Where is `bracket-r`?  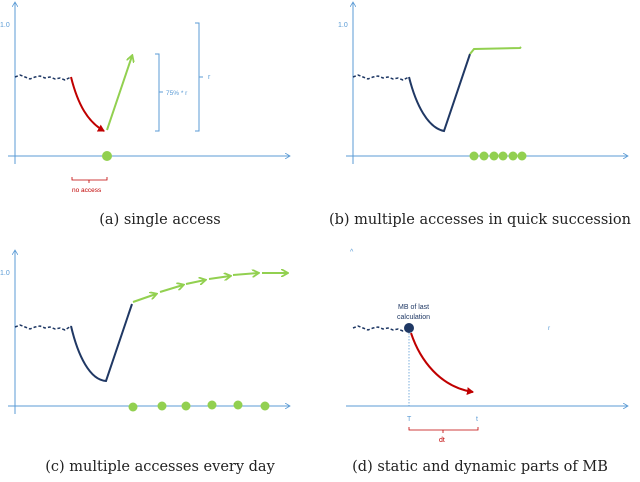 bracket-r is located at coordinates (199, 77).